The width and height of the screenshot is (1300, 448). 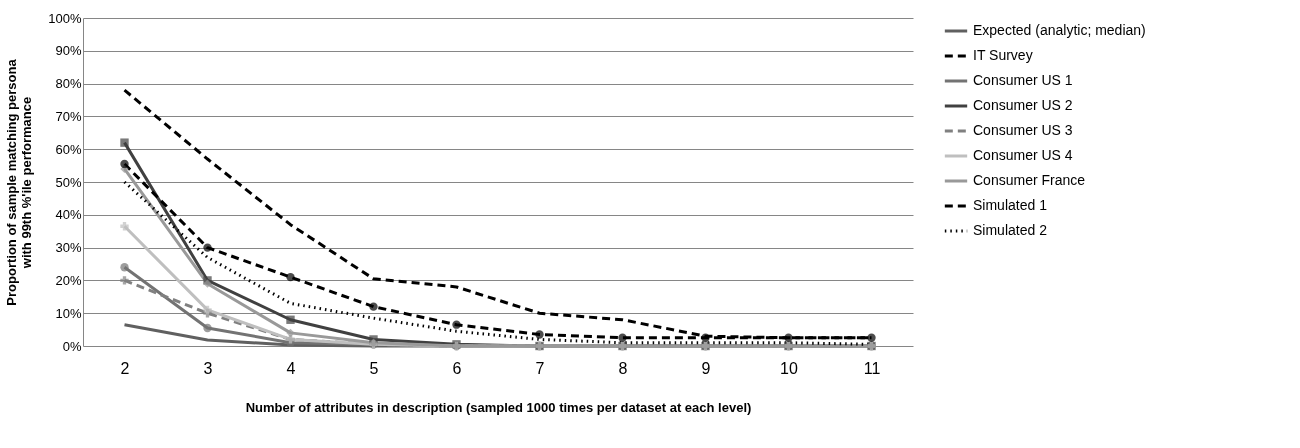 What do you see at coordinates (706, 368) in the screenshot?
I see `x-tick-label: 9` at bounding box center [706, 368].